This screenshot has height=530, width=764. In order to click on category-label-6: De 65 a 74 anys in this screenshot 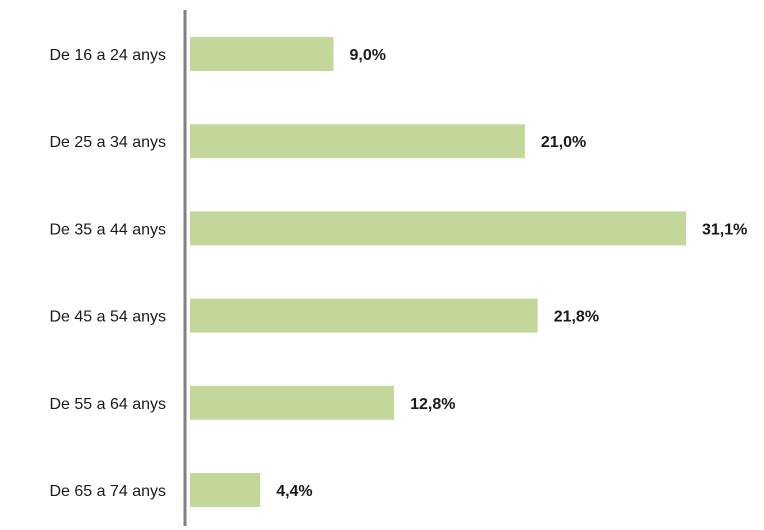, I will do `click(107, 491)`.